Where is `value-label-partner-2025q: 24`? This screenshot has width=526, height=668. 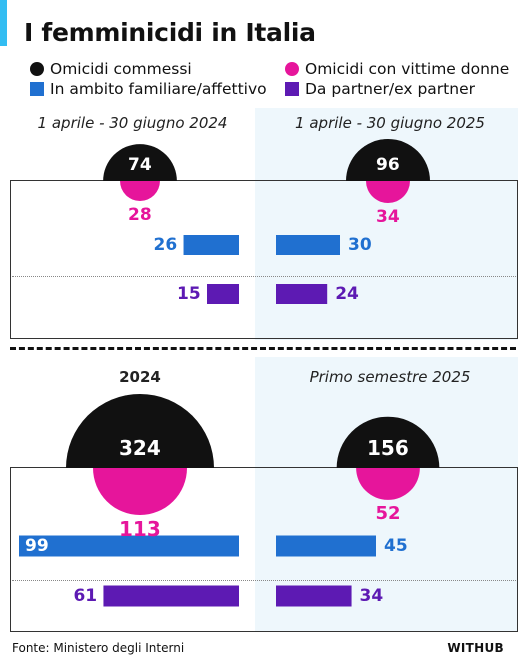 value-label-partner-2025q: 24 is located at coordinates (347, 294).